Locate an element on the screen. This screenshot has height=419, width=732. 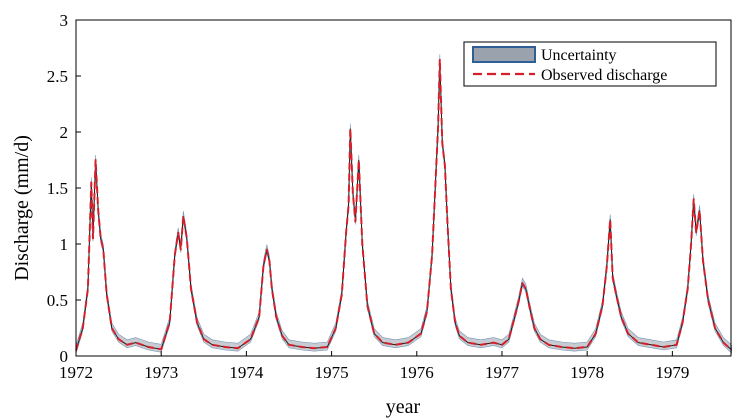
legend-observed-label: Observed discharge is located at coordinates (604, 75).